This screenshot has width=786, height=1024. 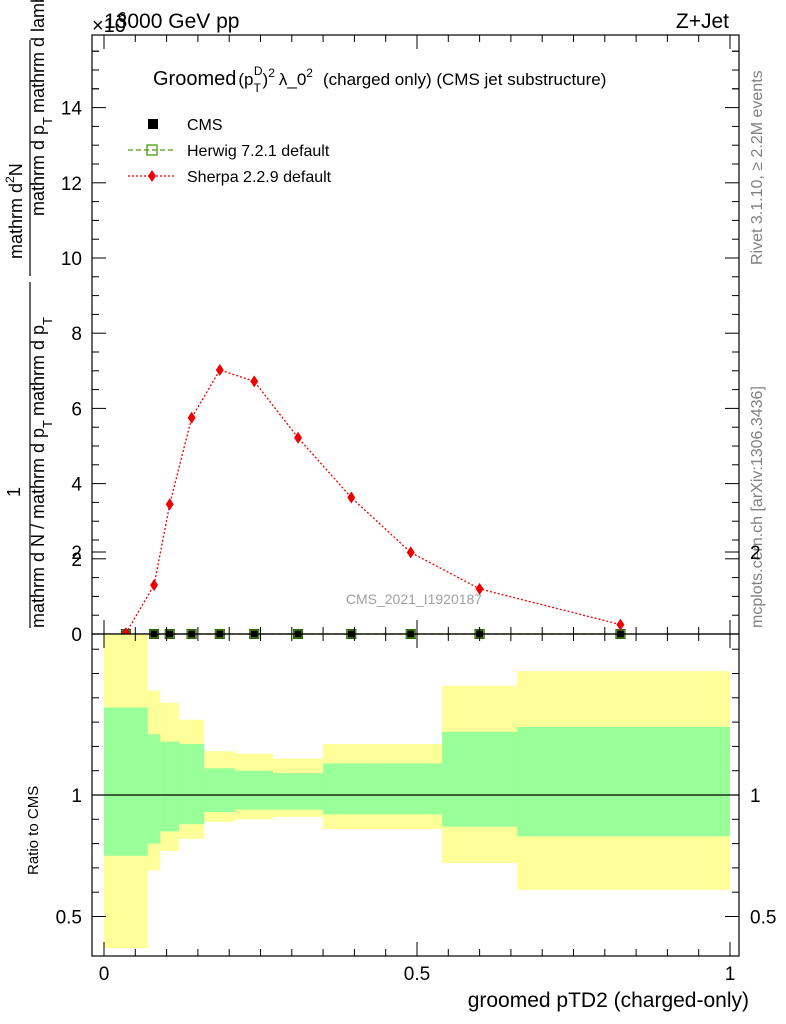 What do you see at coordinates (76, 409) in the screenshot?
I see `main-y-tick-label: 6` at bounding box center [76, 409].